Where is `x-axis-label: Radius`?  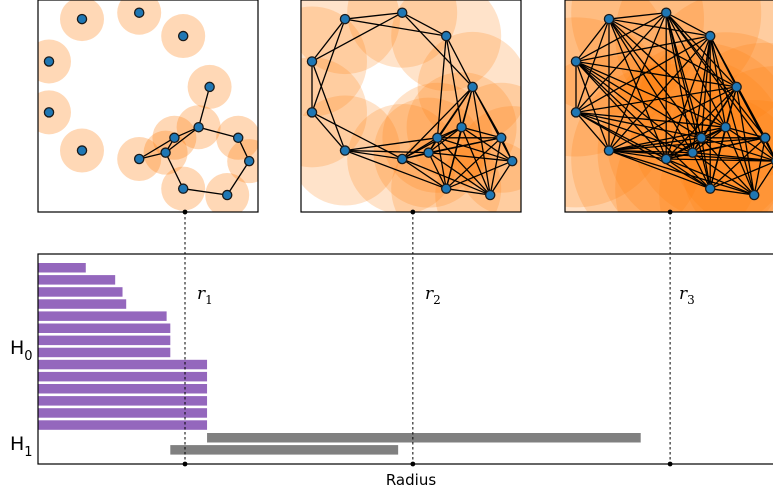 x-axis-label: Radius is located at coordinates (411, 480).